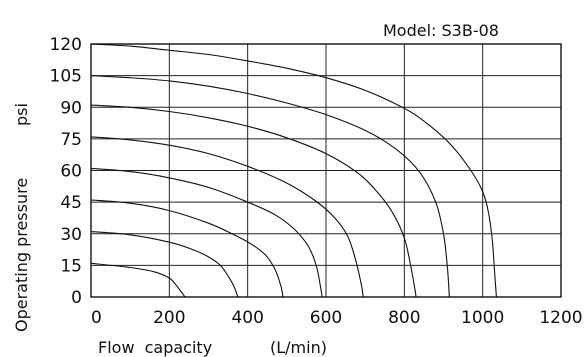 The image size is (585, 357). Describe the element at coordinates (96, 318) in the screenshot. I see `x-tick-label: 0` at that location.